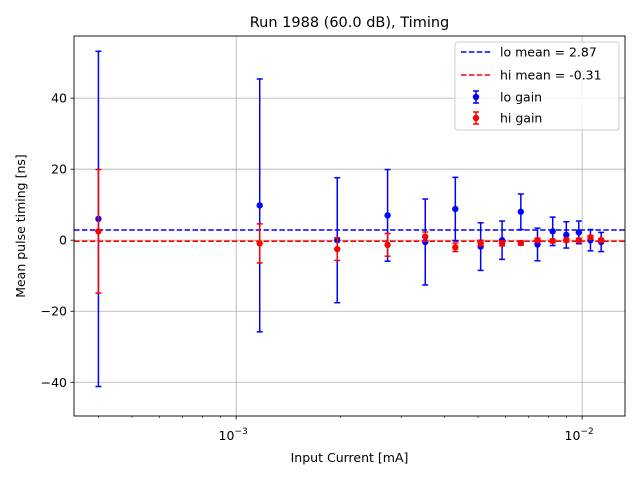  Describe the element at coordinates (63, 240) in the screenshot. I see `y-tick-label: 0` at that location.